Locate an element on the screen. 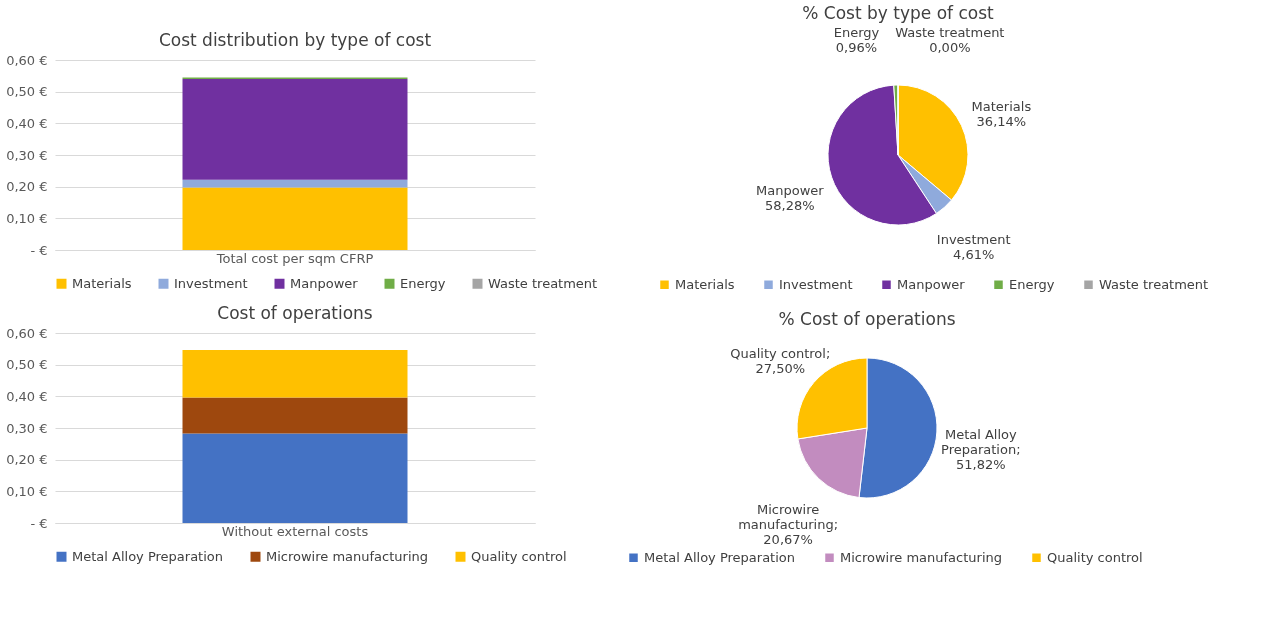  text: Waste treatment 0,00% is located at coordinates (950, 40).